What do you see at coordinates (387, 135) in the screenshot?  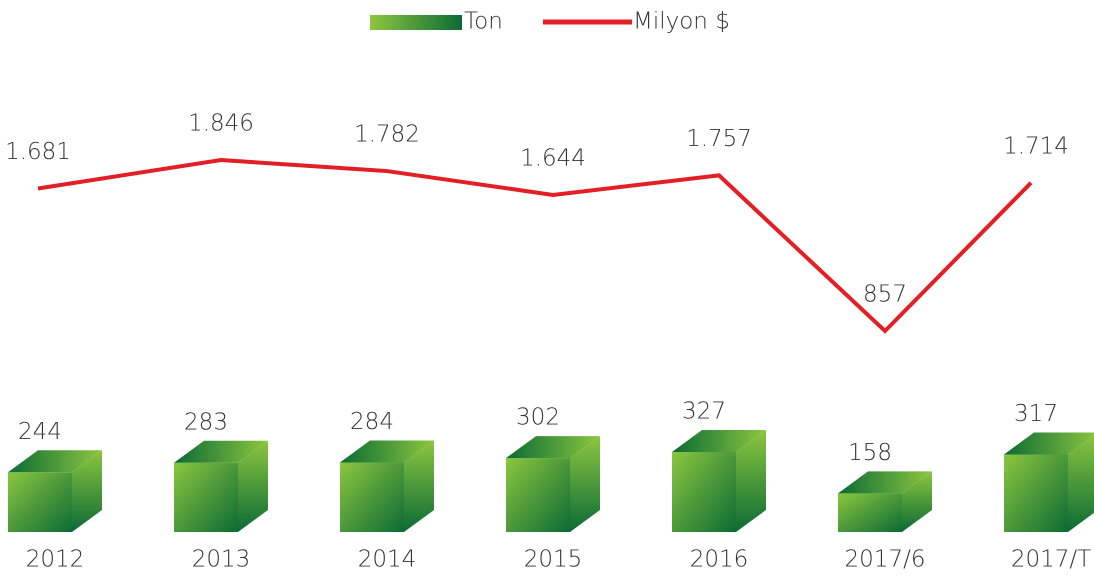 I see `line-label: 1.782` at bounding box center [387, 135].